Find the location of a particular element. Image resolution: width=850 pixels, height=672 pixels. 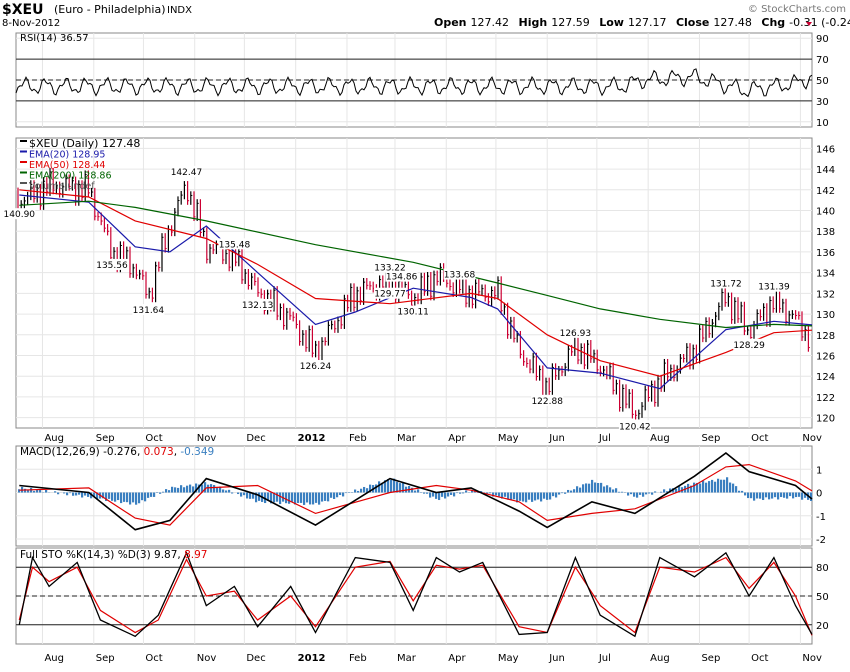

ema50-legend-swatch is located at coordinates (23, 162).